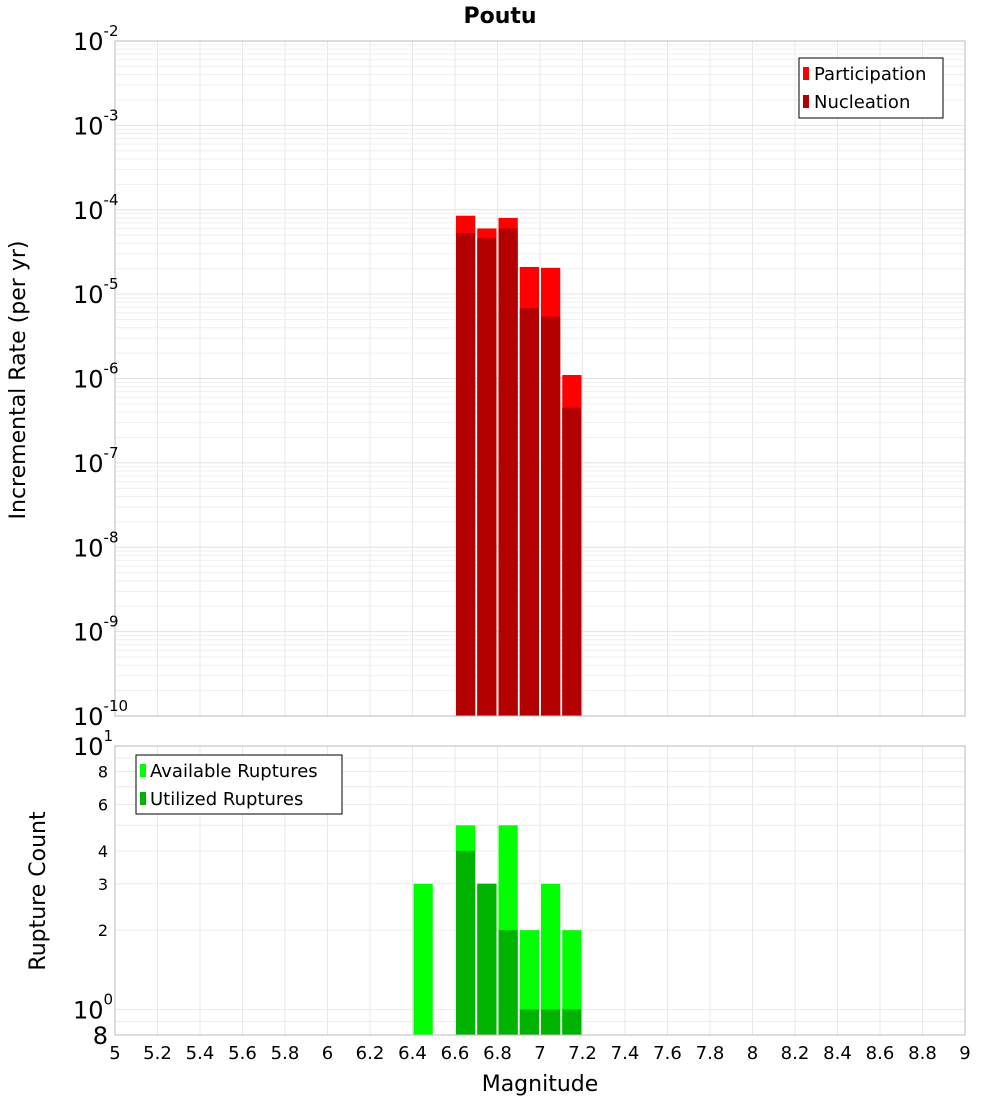  I want to click on bottom-y-tick-label: 3, so click(103, 884).